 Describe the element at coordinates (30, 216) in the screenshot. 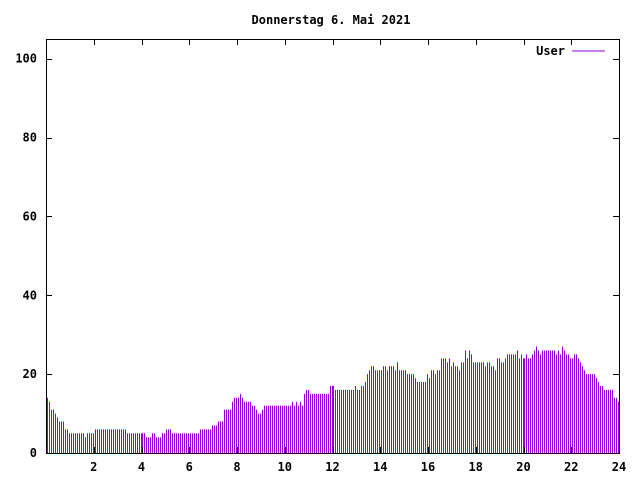

I see `y-tick-label: 60` at that location.